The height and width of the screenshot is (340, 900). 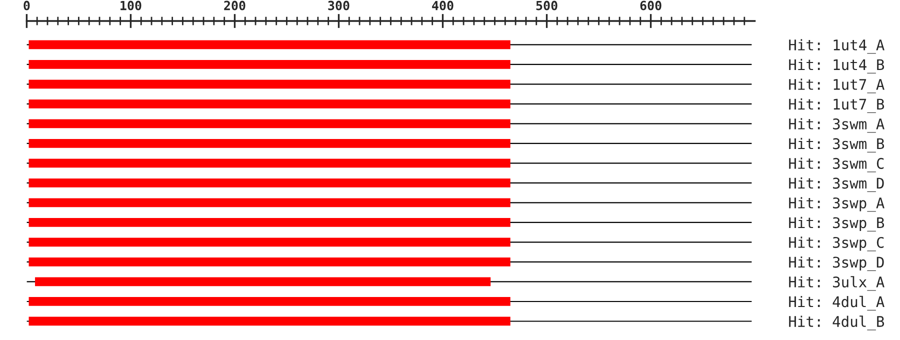 I want to click on y-tick-label: Hit: 1ut4_A, so click(x=836, y=46).